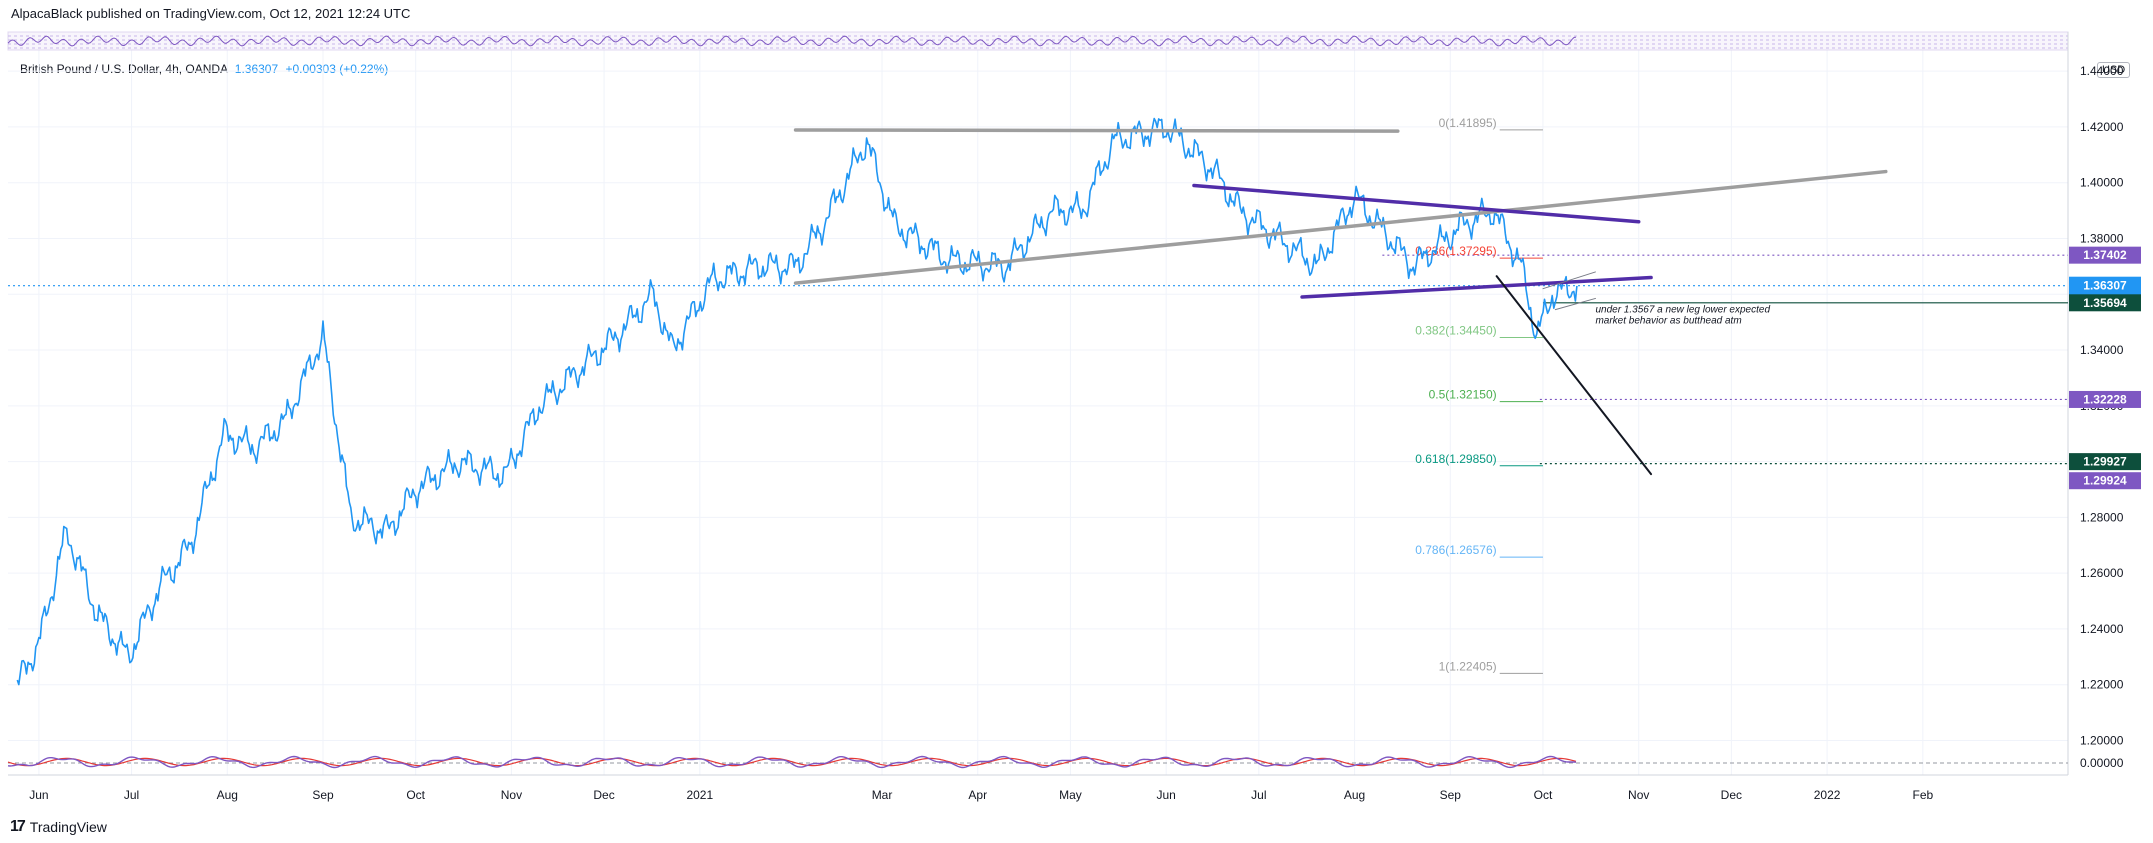  I want to click on y-tick-label: 1.38000, so click(2102, 238).